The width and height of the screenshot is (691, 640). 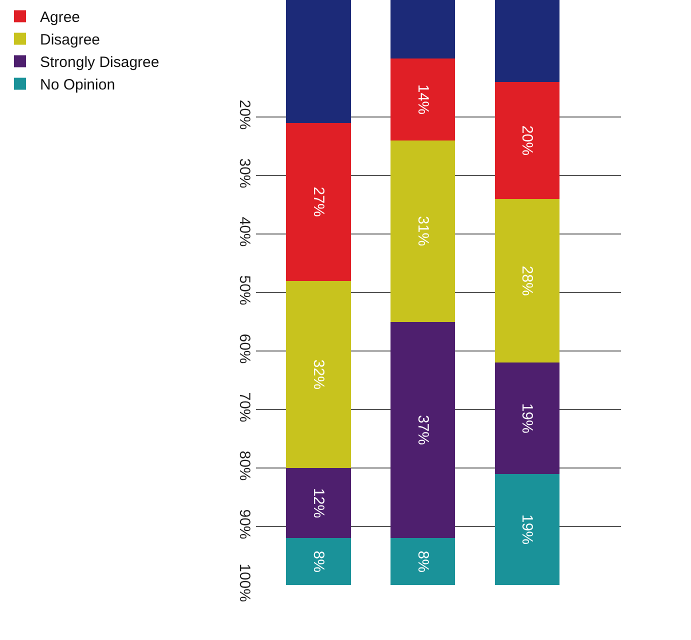 I want to click on y-tick-label: 50%, so click(x=244, y=290).